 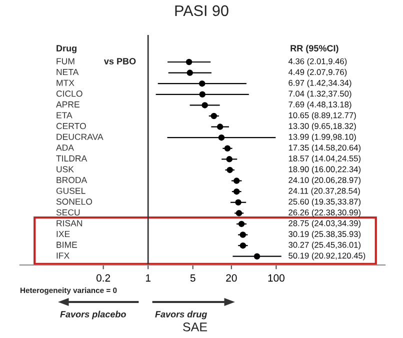 I want to click on text: Favors drug, so click(x=181, y=315).